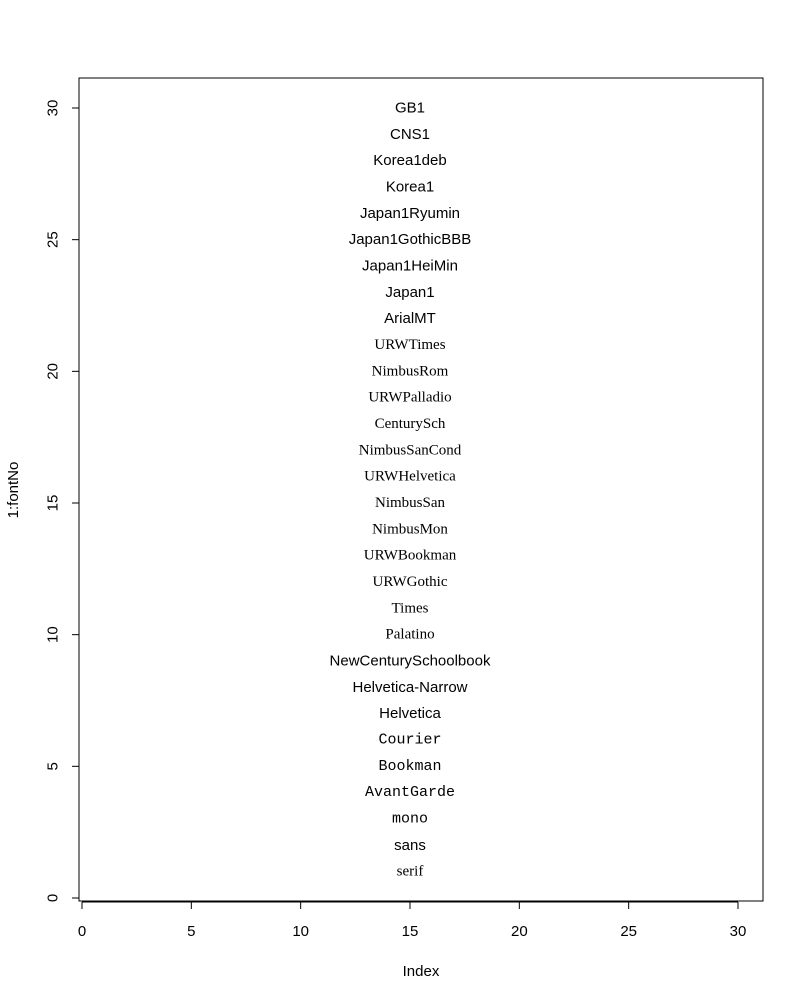 The width and height of the screenshot is (804, 1005). Describe the element at coordinates (300, 931) in the screenshot. I see `x-tick-label: 10` at that location.